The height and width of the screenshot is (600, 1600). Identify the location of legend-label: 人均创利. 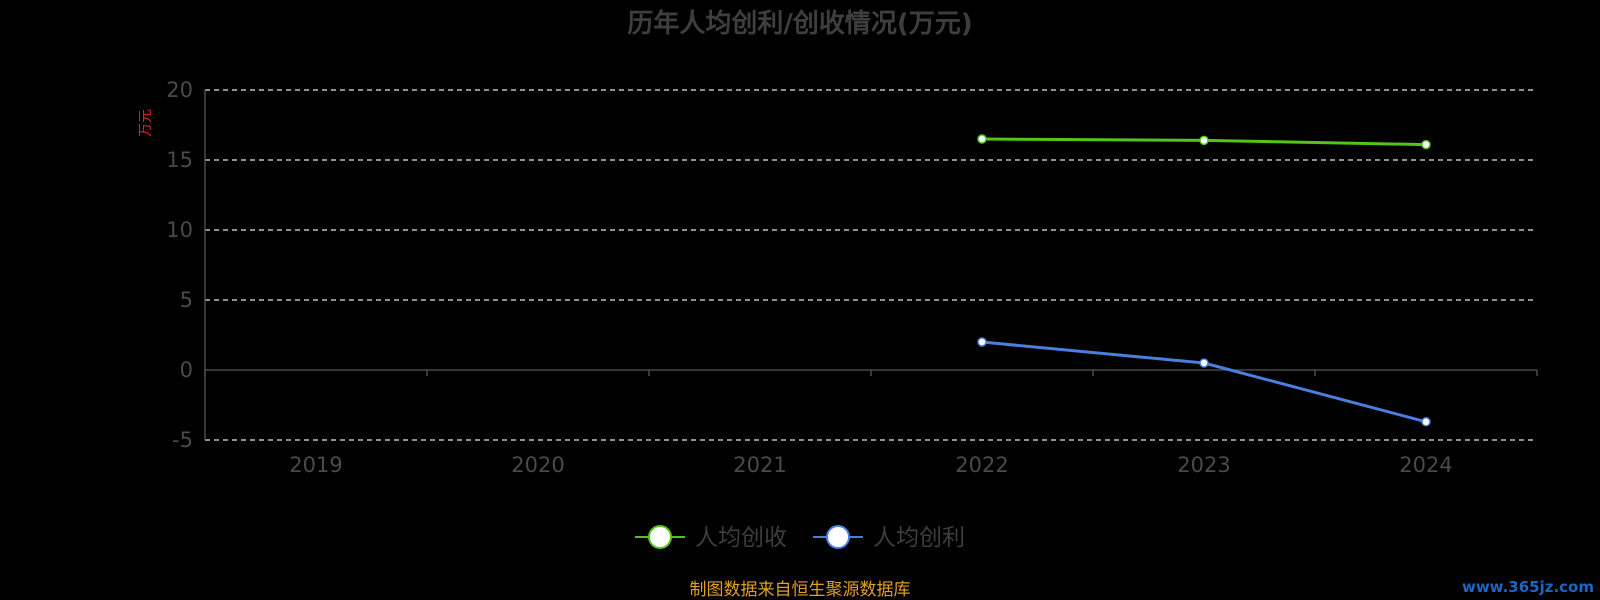
(919, 538).